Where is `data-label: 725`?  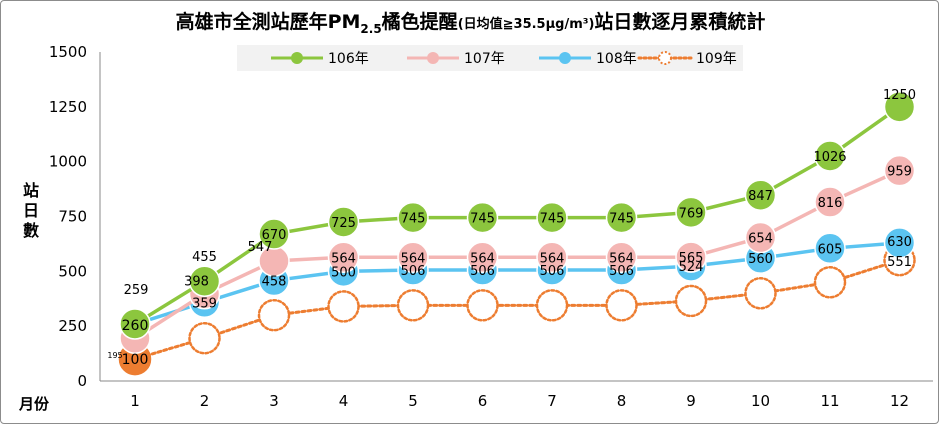 data-label: 725 is located at coordinates (343, 223).